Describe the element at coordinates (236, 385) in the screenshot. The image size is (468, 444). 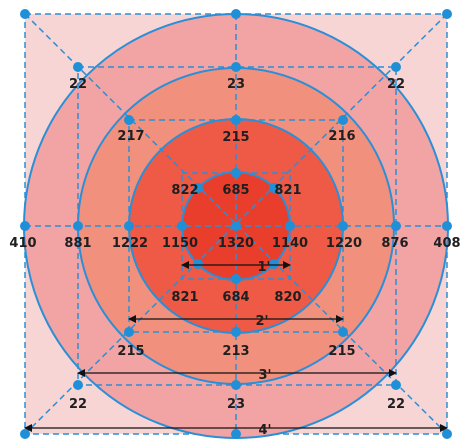
I see `point-ring3-bottom` at that location.